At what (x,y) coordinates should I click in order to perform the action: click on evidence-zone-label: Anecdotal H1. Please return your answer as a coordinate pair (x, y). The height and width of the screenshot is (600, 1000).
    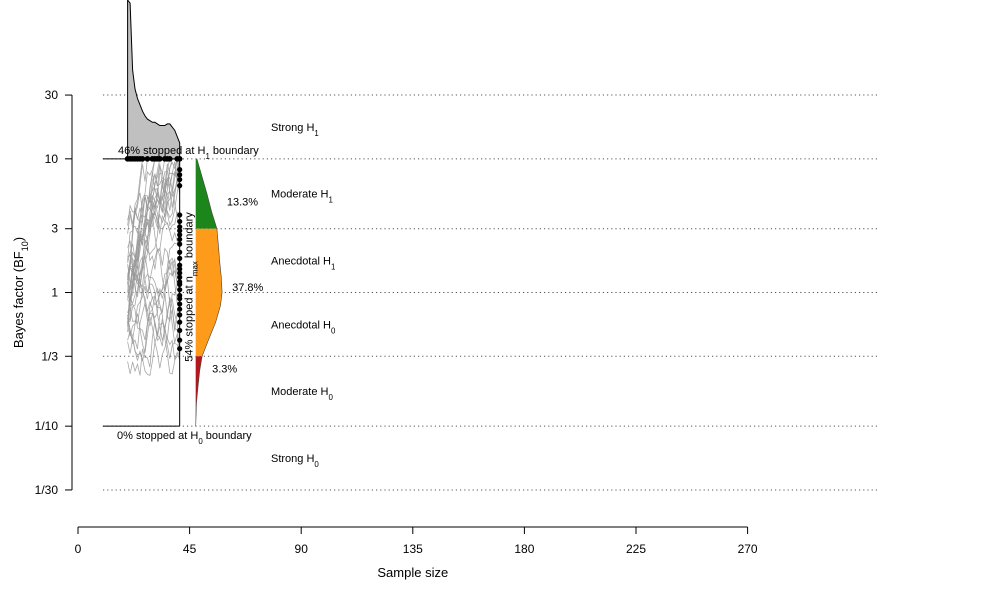
    Looking at the image, I should click on (303, 264).